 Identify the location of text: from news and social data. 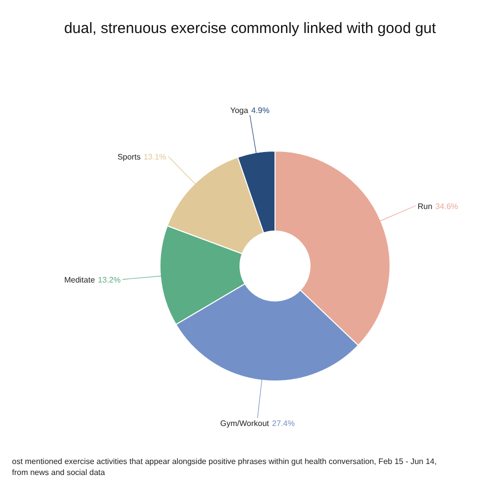
(59, 472).